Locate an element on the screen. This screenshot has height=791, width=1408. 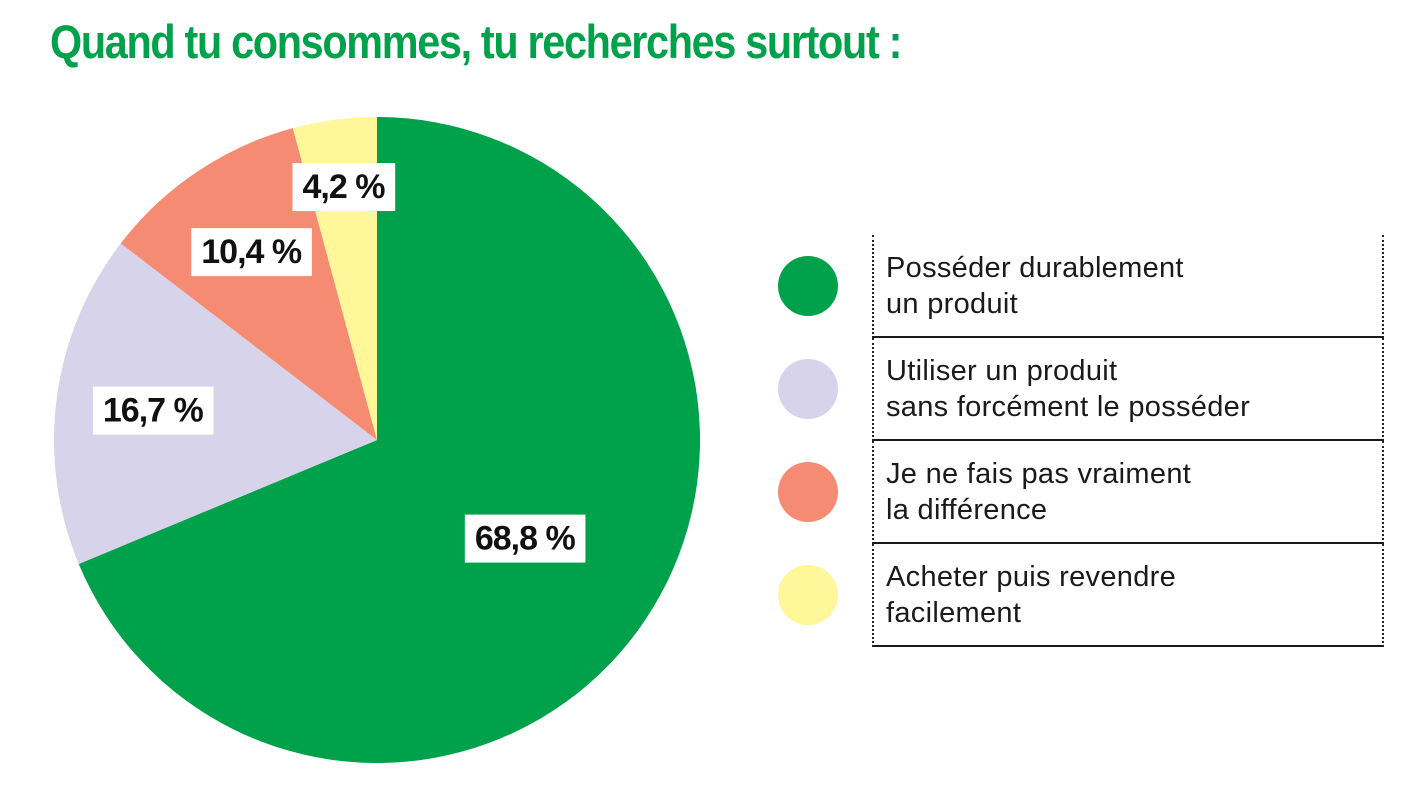
legend-item: Je ne fais pas vraiment la différence is located at coordinates (1081, 492).